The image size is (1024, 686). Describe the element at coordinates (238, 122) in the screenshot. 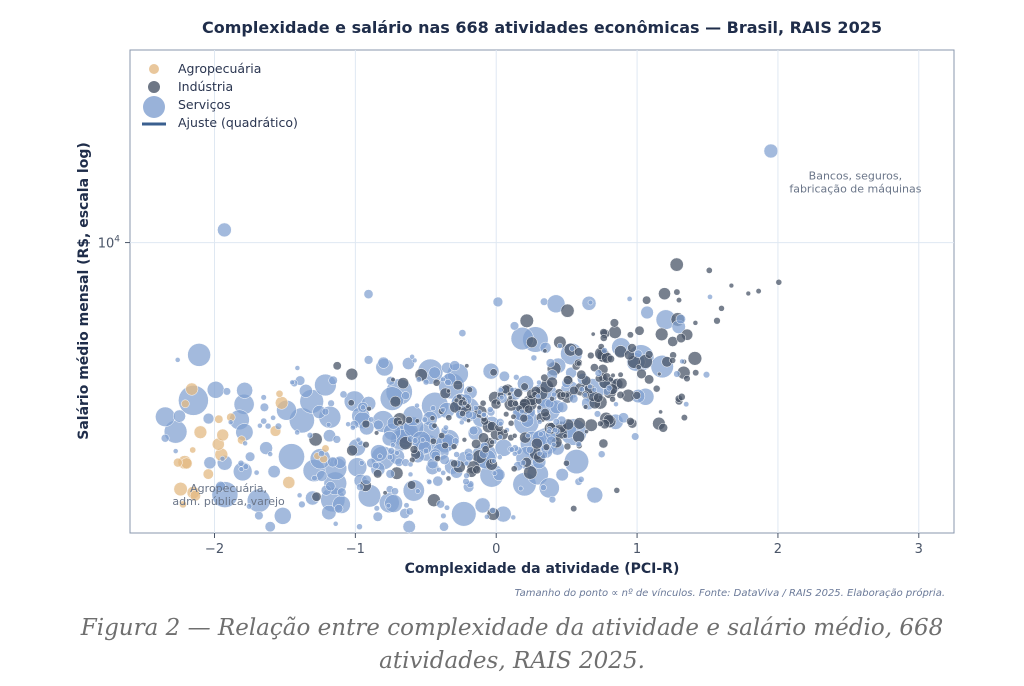

I see `legend-label: Ajuste (quadrático)` at that location.